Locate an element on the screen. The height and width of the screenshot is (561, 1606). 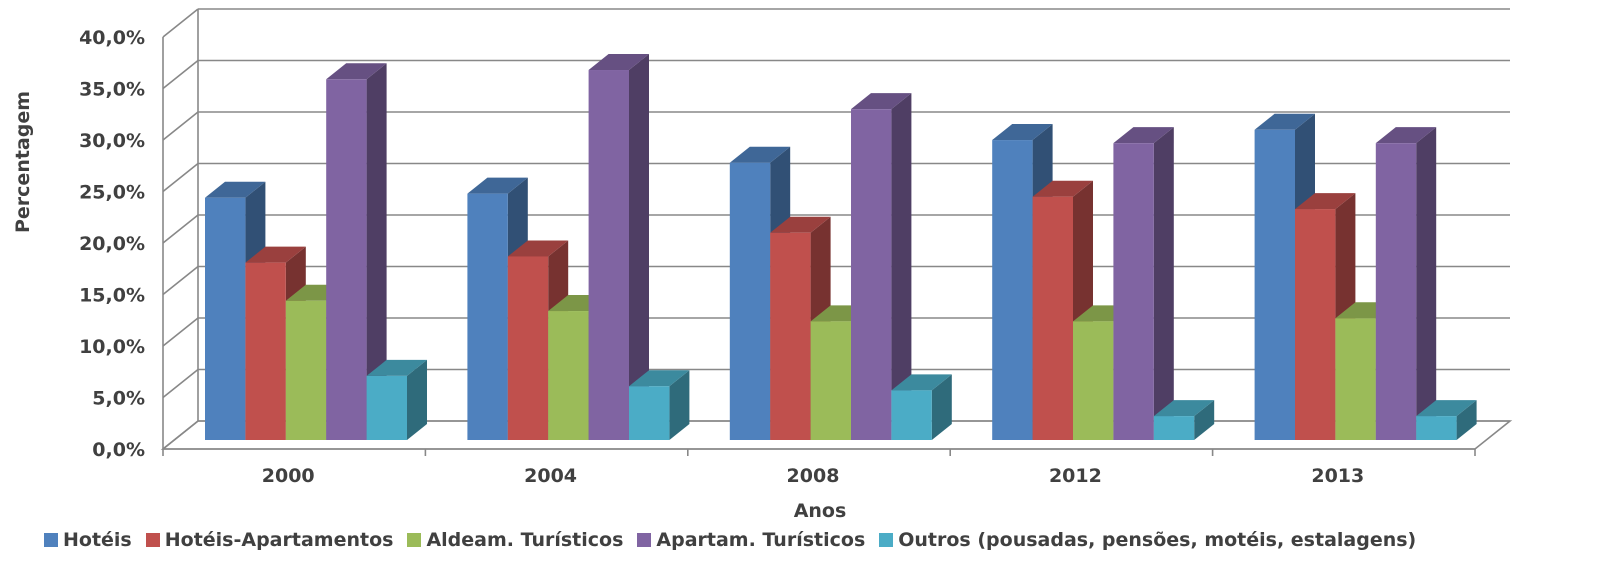
x-tick-label: 2000 is located at coordinates (288, 476).